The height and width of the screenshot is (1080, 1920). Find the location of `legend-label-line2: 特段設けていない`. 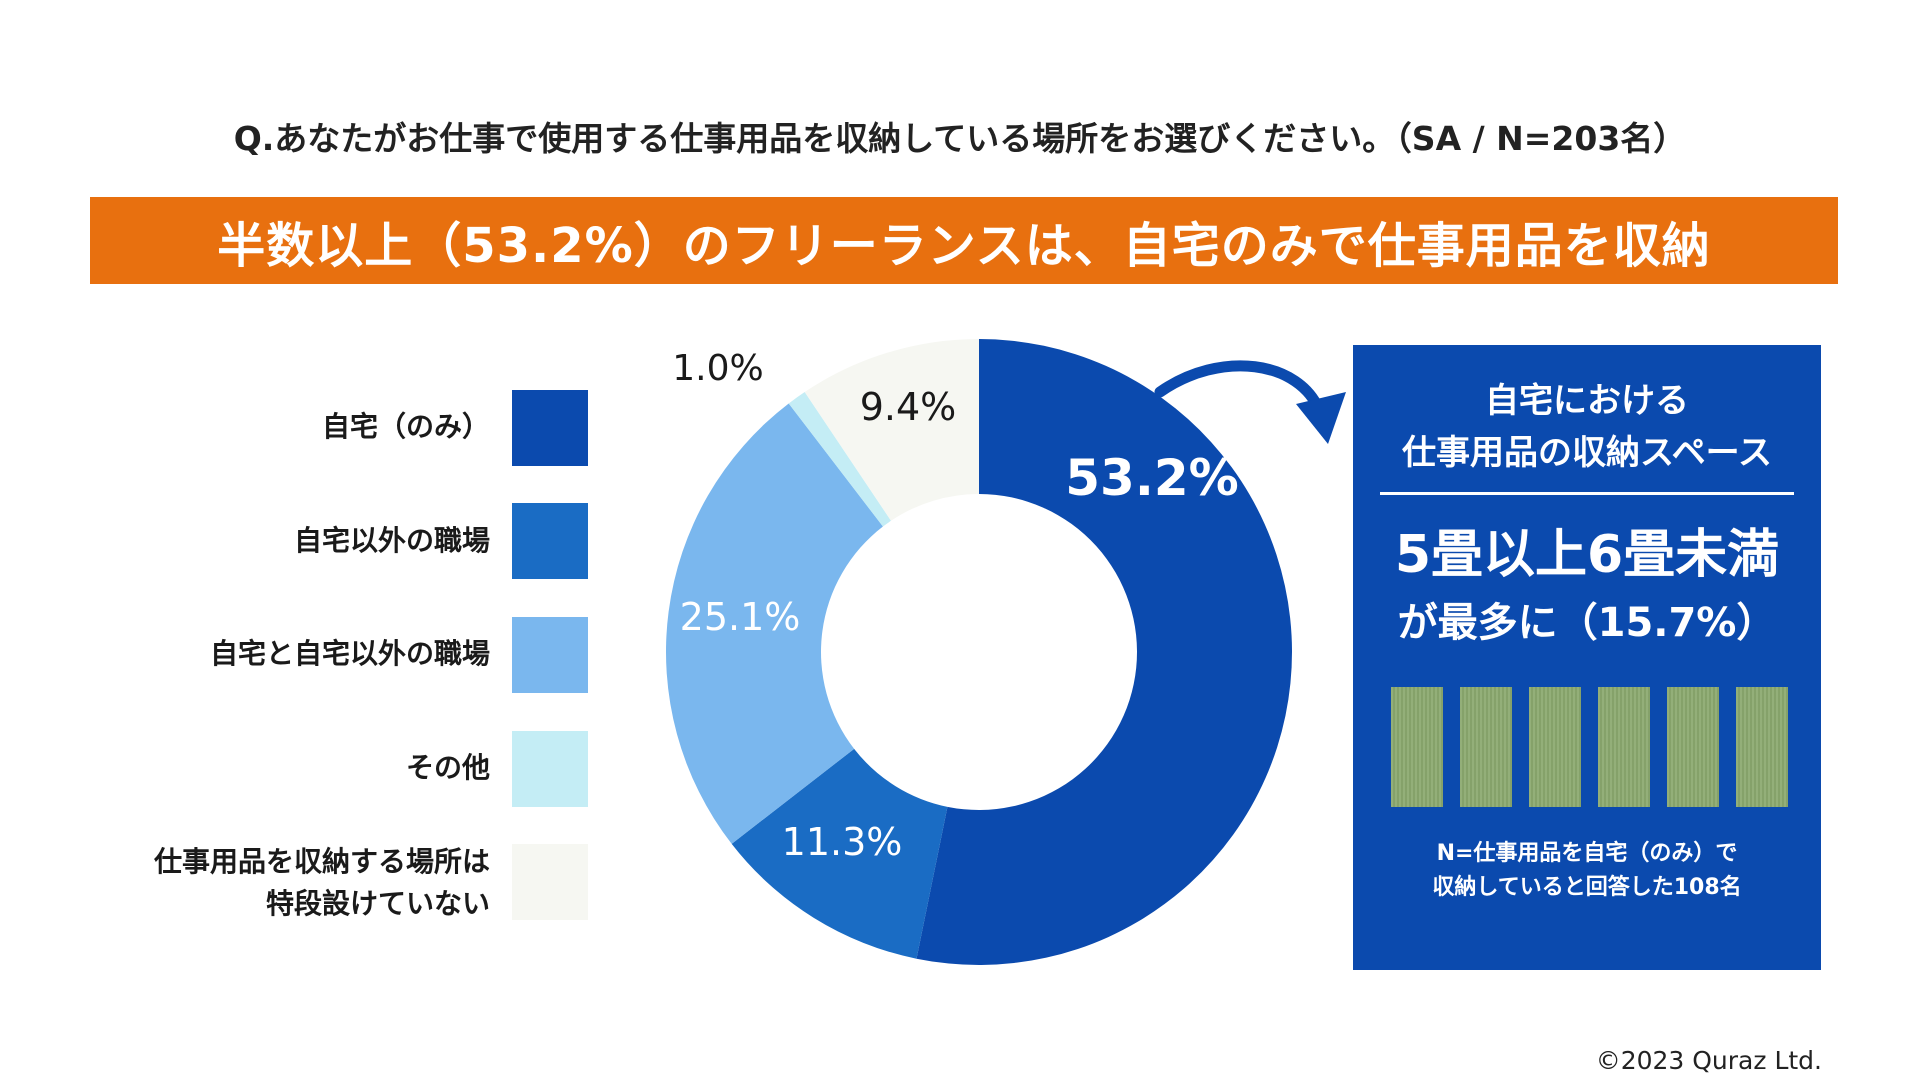

legend-label-line2: 特段設けていない is located at coordinates (377, 903).